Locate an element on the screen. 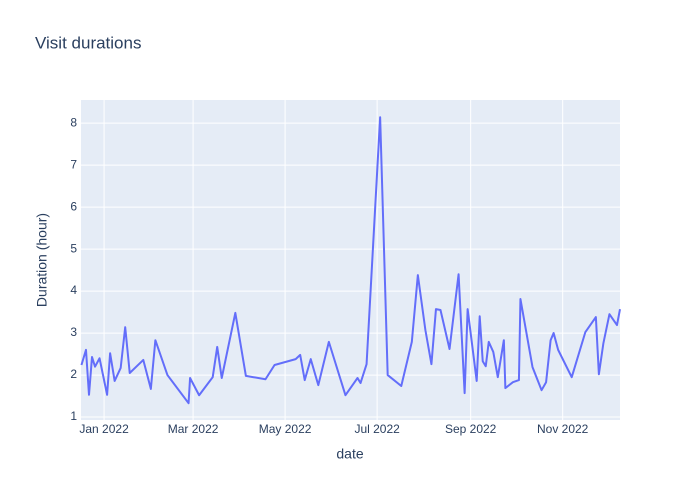 This screenshot has height=500, width=700. y-tick-label: 5 is located at coordinates (73, 248).